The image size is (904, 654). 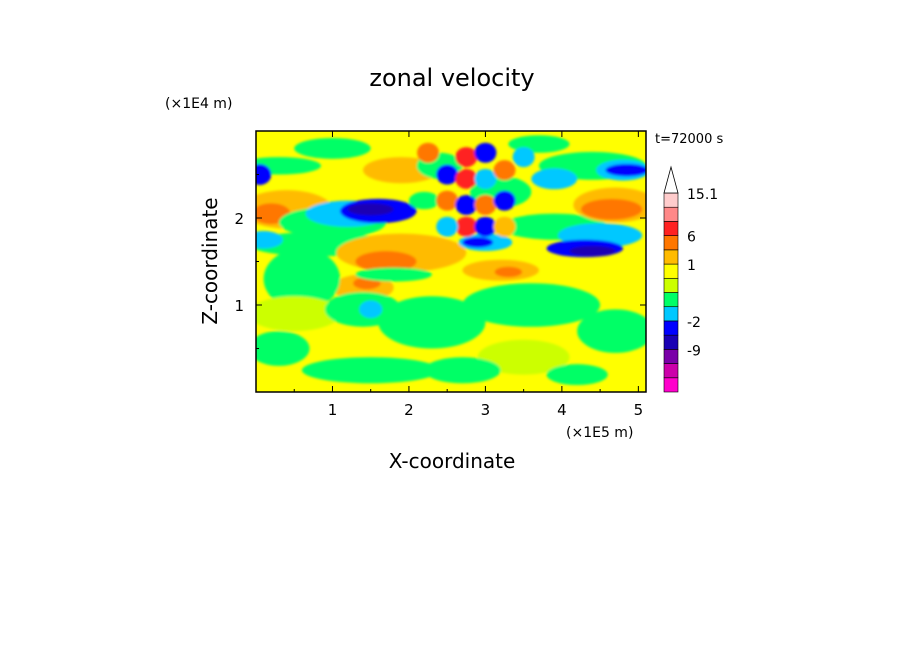 What do you see at coordinates (639, 410) in the screenshot?
I see `x-tick-label: 5` at bounding box center [639, 410].